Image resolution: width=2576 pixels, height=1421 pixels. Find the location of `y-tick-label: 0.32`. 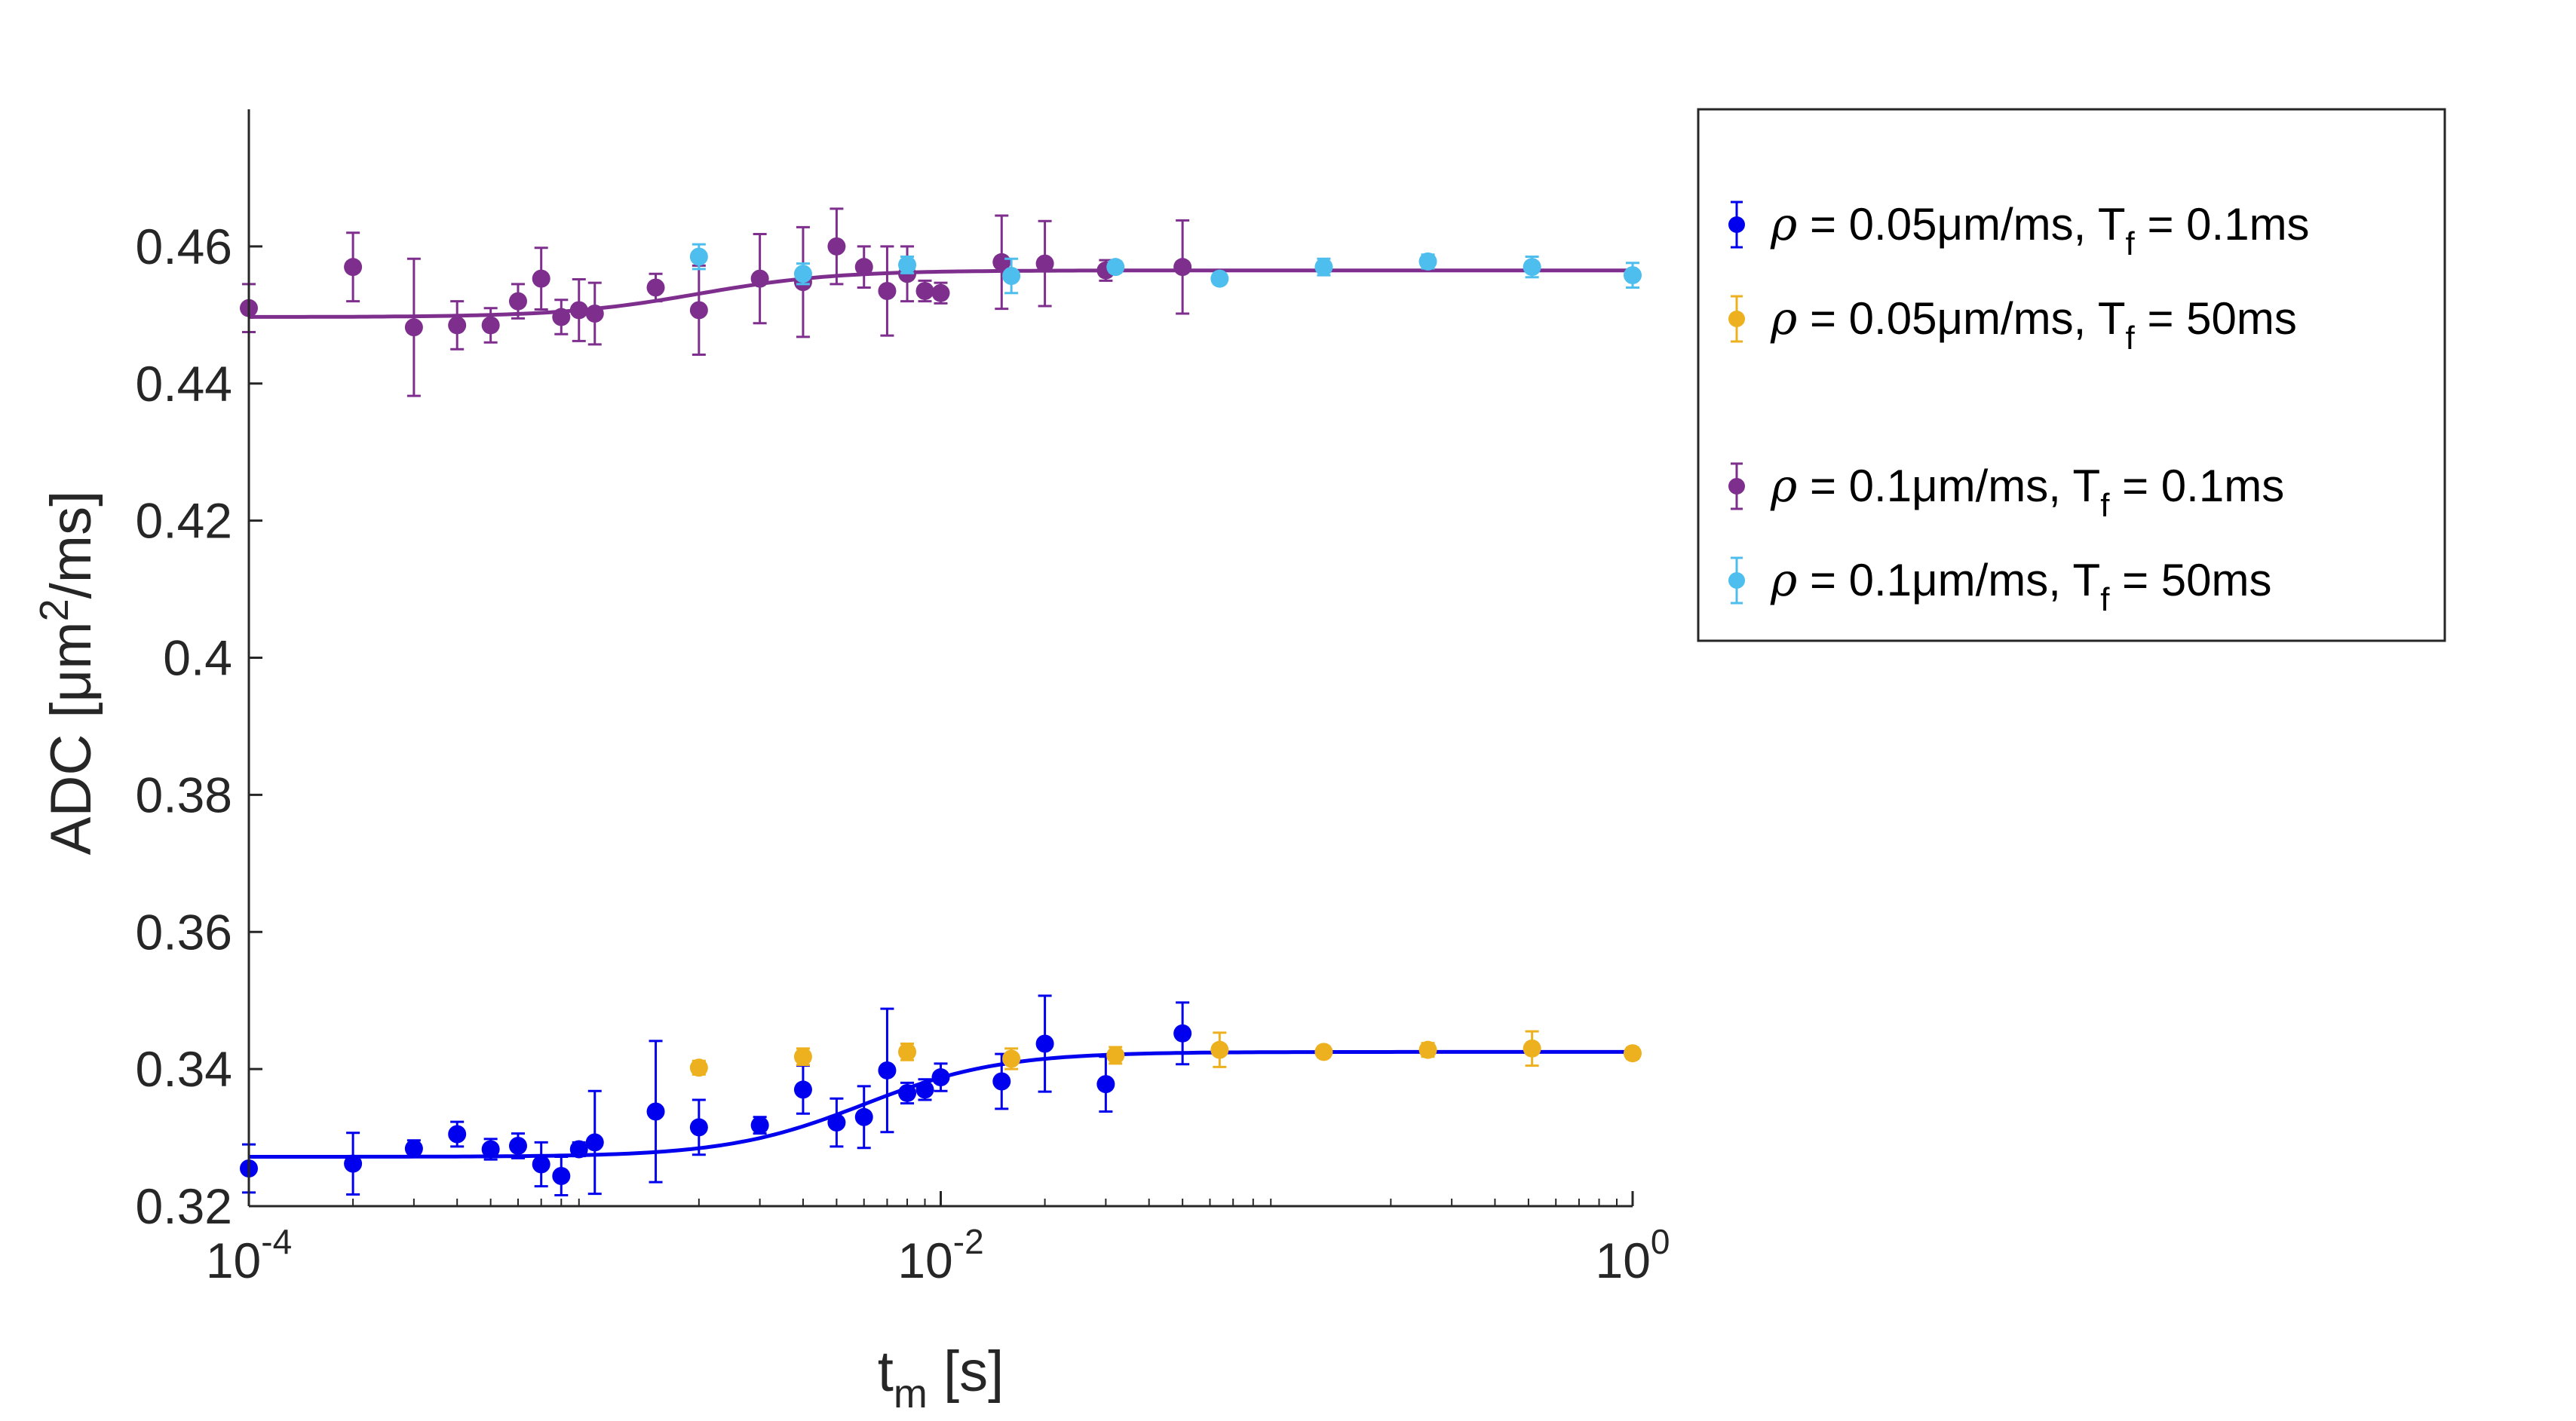

y-tick-label: 0.32 is located at coordinates (184, 1206).